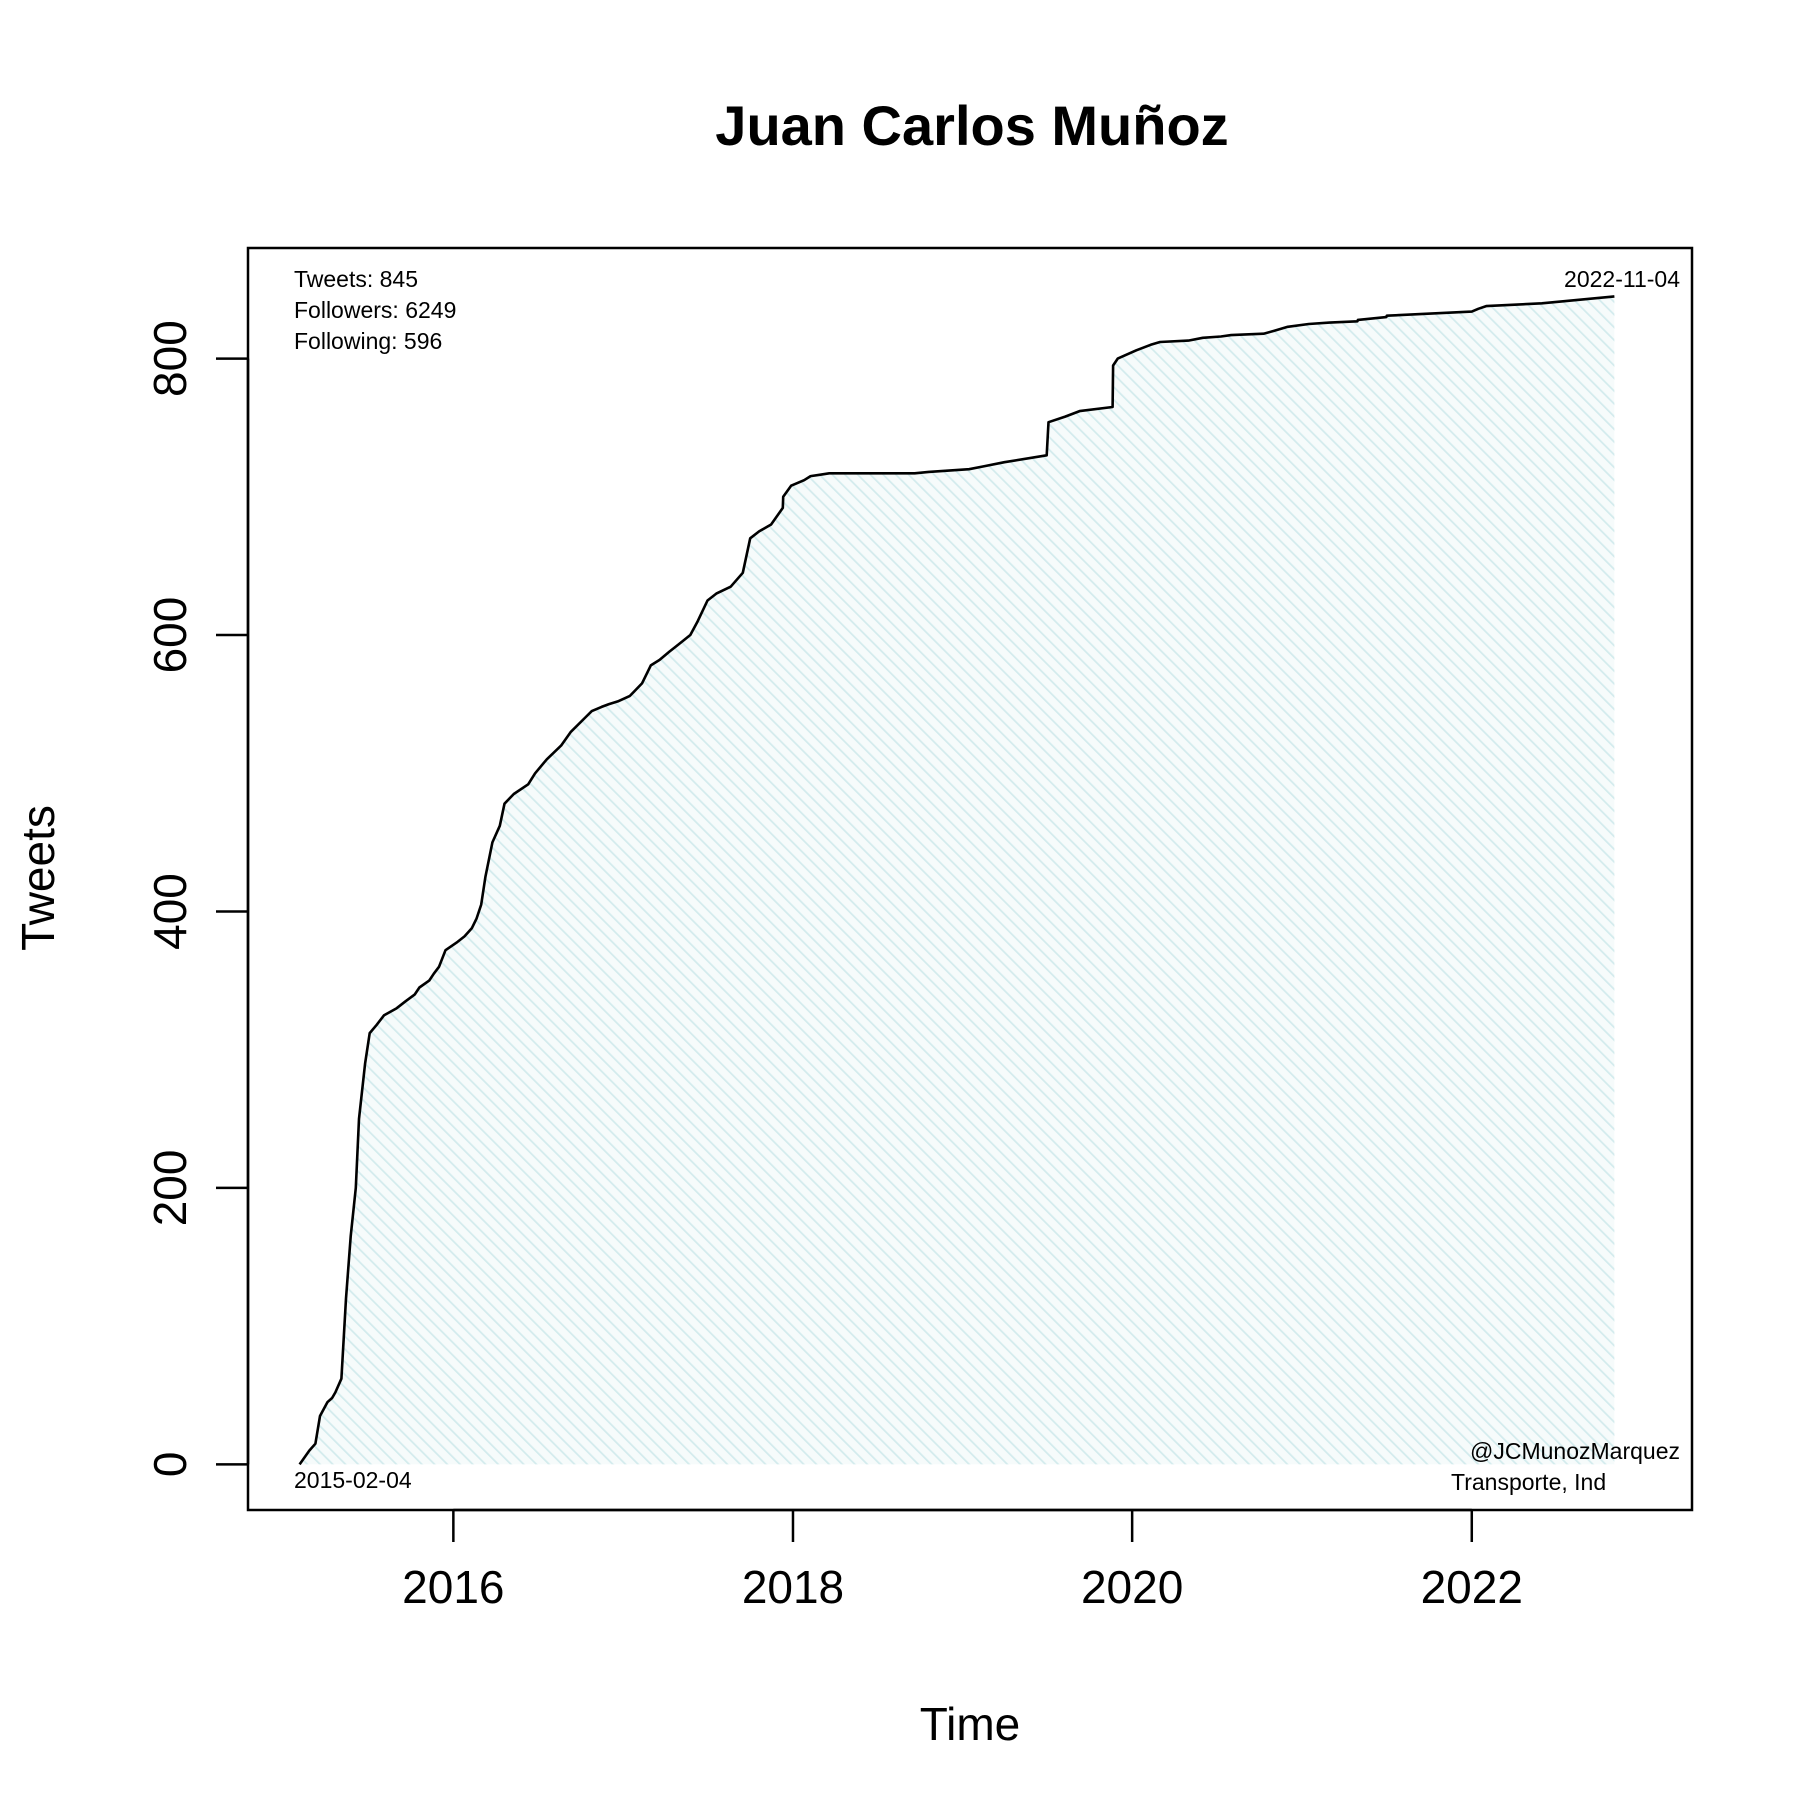  What do you see at coordinates (197, 899) in the screenshot?
I see `y-axis: 0 200 400 600 800` at bounding box center [197, 899].